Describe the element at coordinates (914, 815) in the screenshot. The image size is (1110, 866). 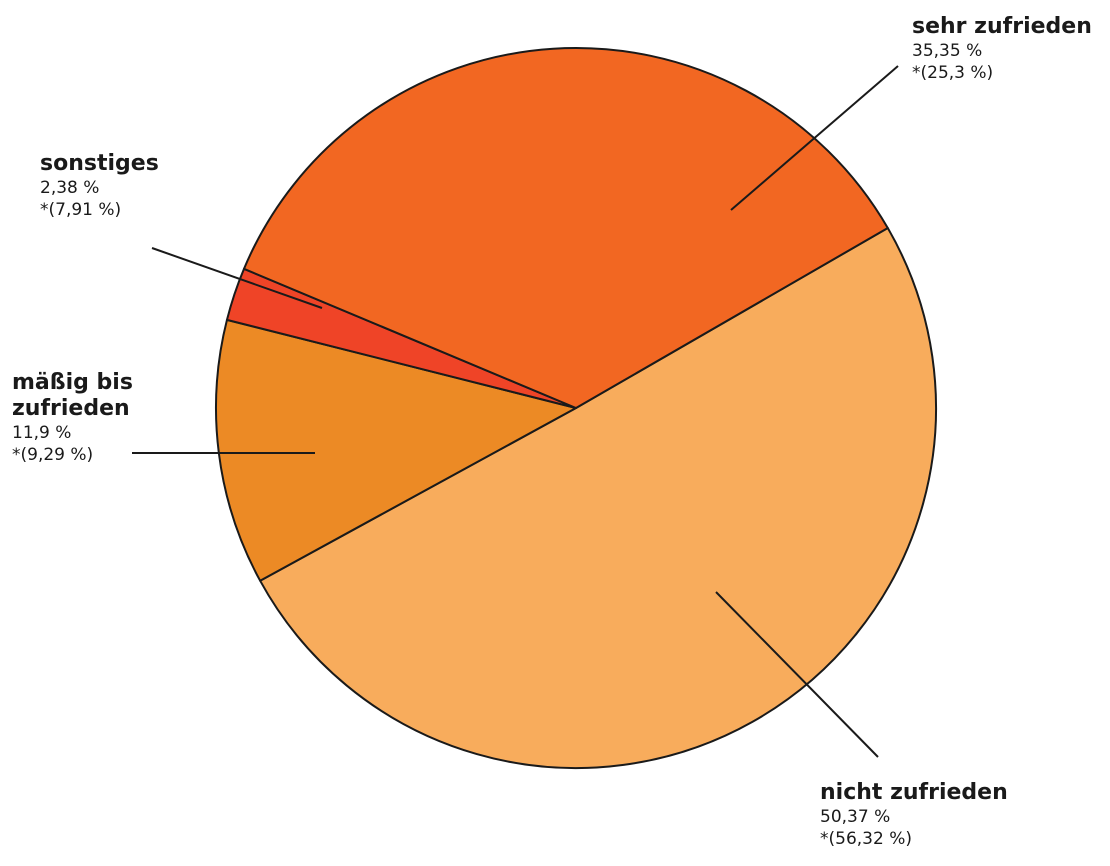
I see `label-nicht-zufrieden: nicht zufrieden 50,37 % *(56,32 %)` at that location.